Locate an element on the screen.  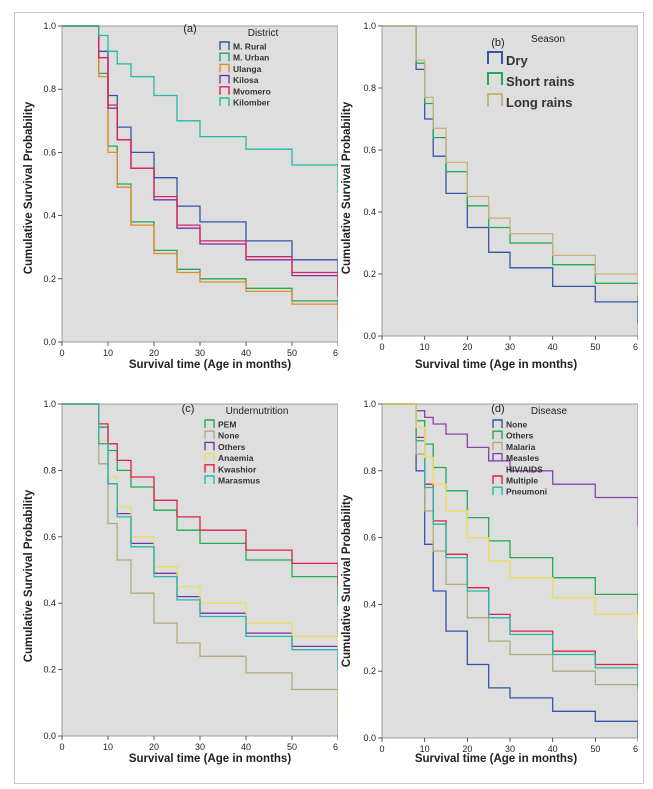
legend-entry: Kwashior is located at coordinates (237, 469).